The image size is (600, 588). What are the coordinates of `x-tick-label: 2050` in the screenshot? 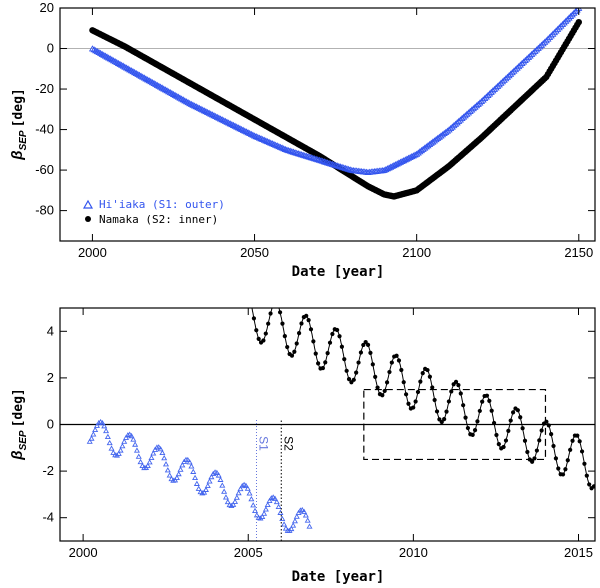 It's located at (254, 252).